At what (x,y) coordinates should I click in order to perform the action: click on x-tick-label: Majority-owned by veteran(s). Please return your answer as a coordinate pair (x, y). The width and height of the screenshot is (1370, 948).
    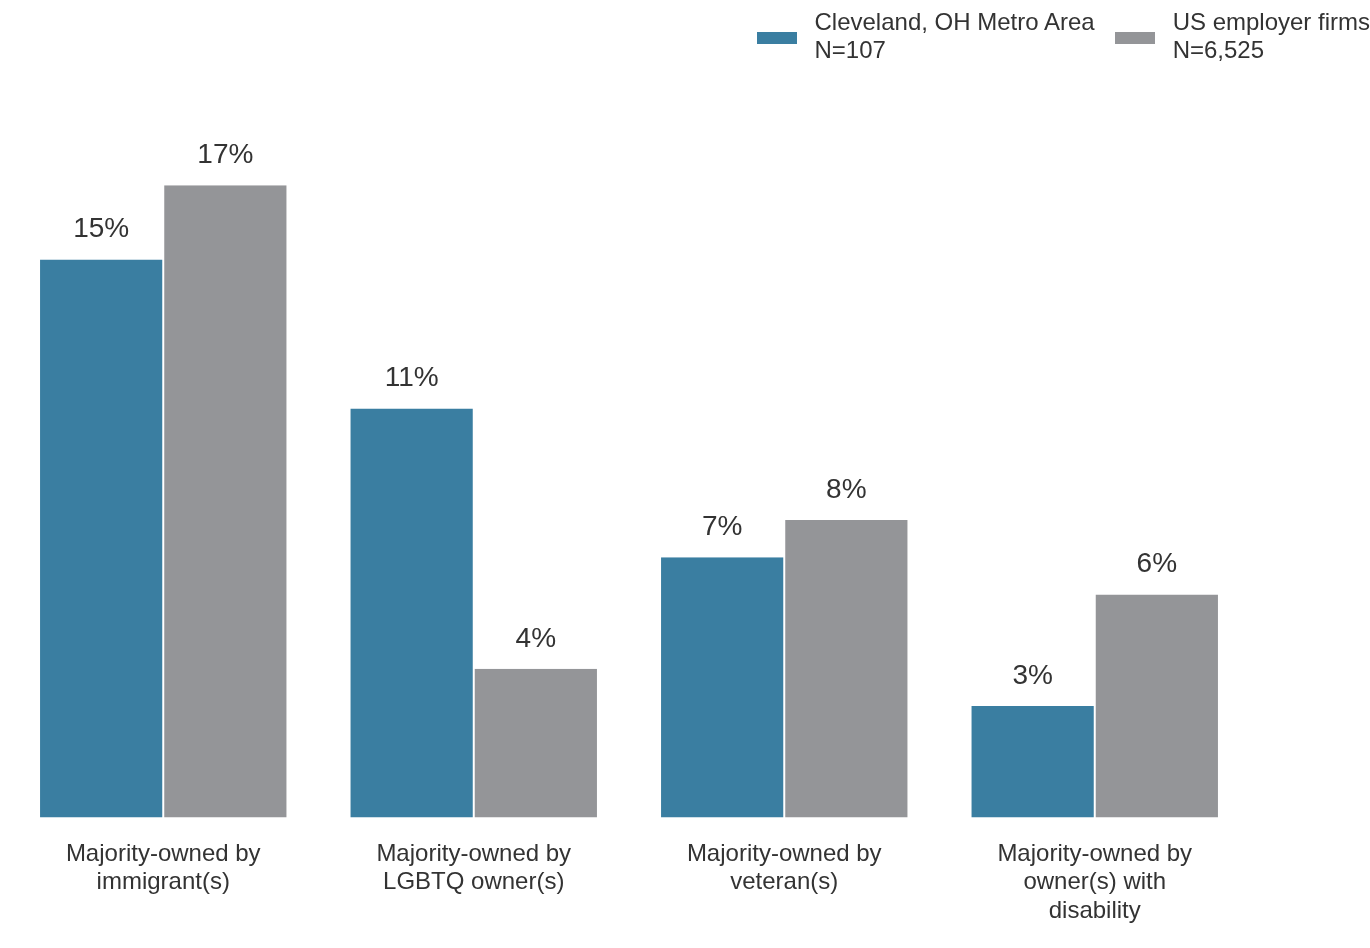
    Looking at the image, I should click on (784, 866).